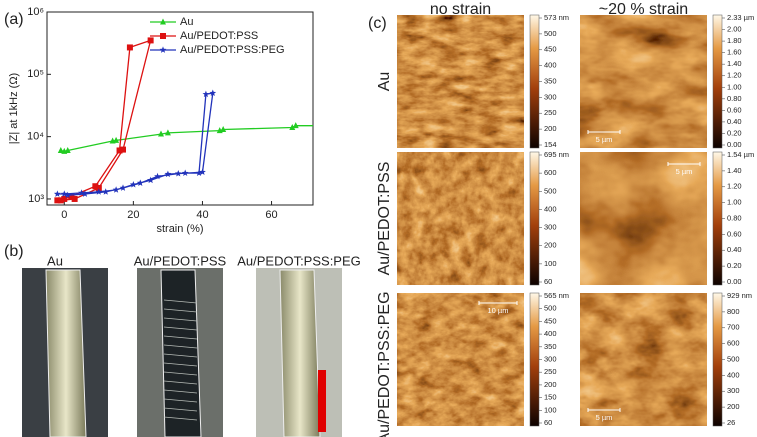 The height and width of the screenshot is (437, 757). I want to click on x-tick-label: 0, so click(64, 215).